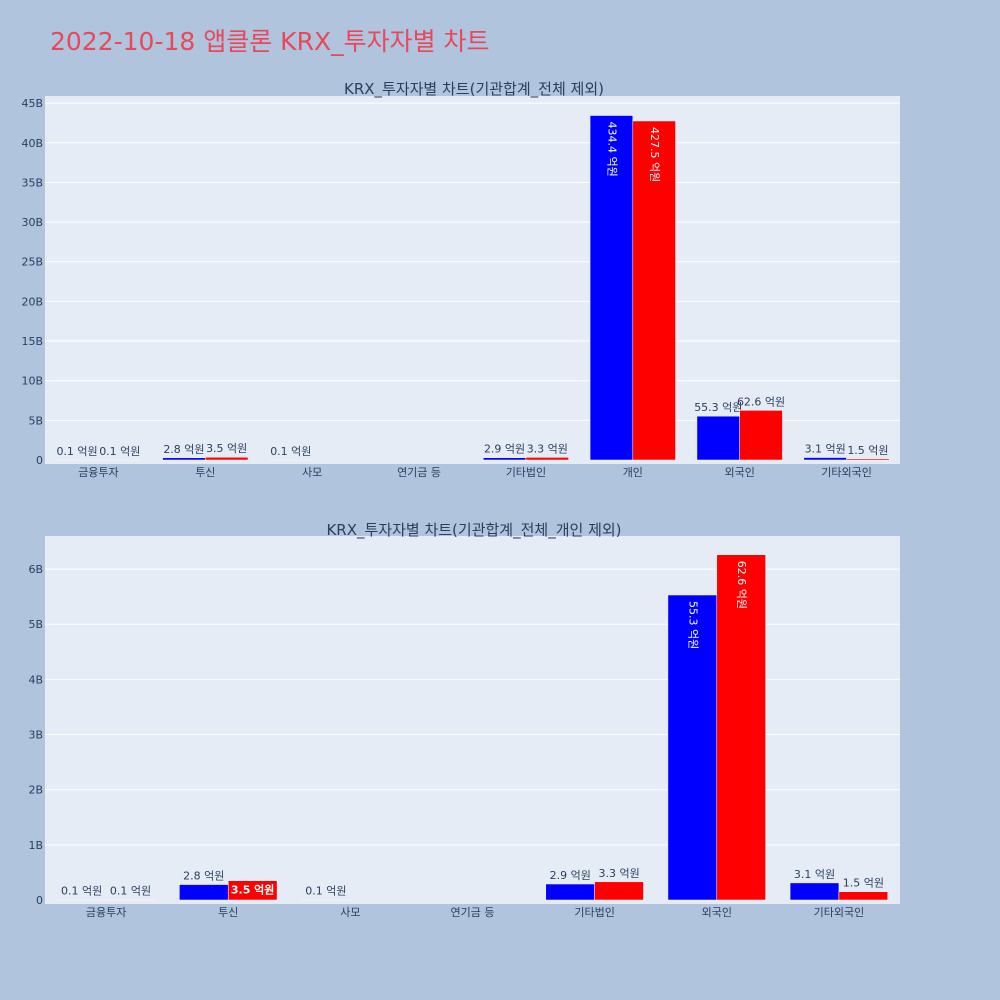 Image resolution: width=1000 pixels, height=1000 pixels. Describe the element at coordinates (474, 89) in the screenshot. I see `chart-title: KRX_투자자별 차트(기관합계_전체 제외)` at that location.